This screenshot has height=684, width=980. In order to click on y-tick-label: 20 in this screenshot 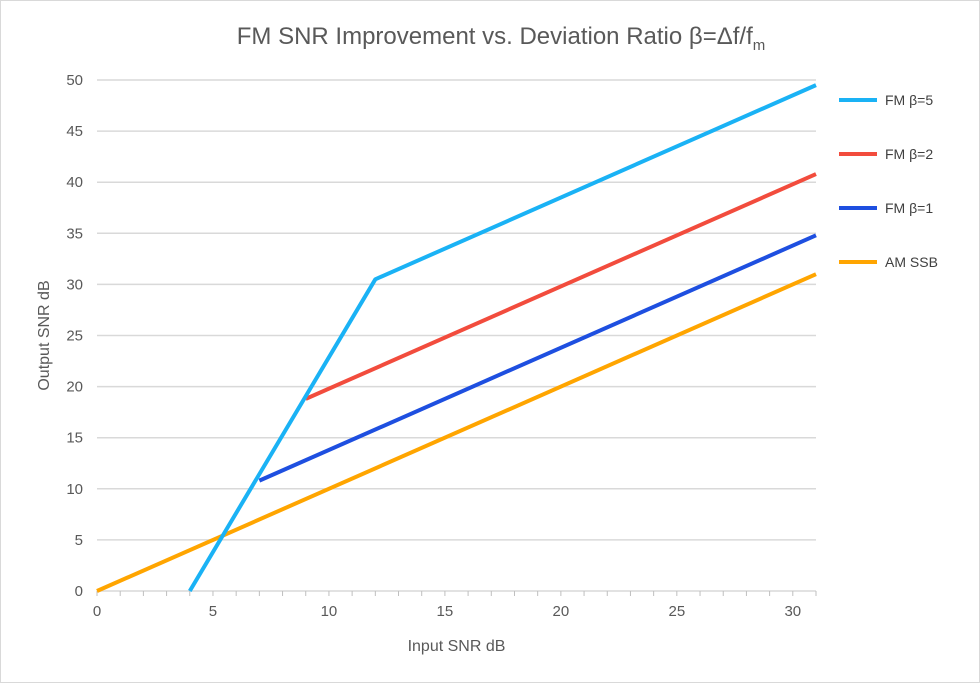, I will do `click(74, 387)`.